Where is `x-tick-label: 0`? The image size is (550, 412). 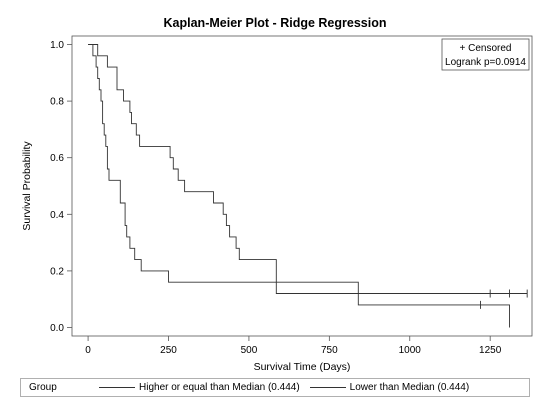 x-tick-label: 0 is located at coordinates (88, 350).